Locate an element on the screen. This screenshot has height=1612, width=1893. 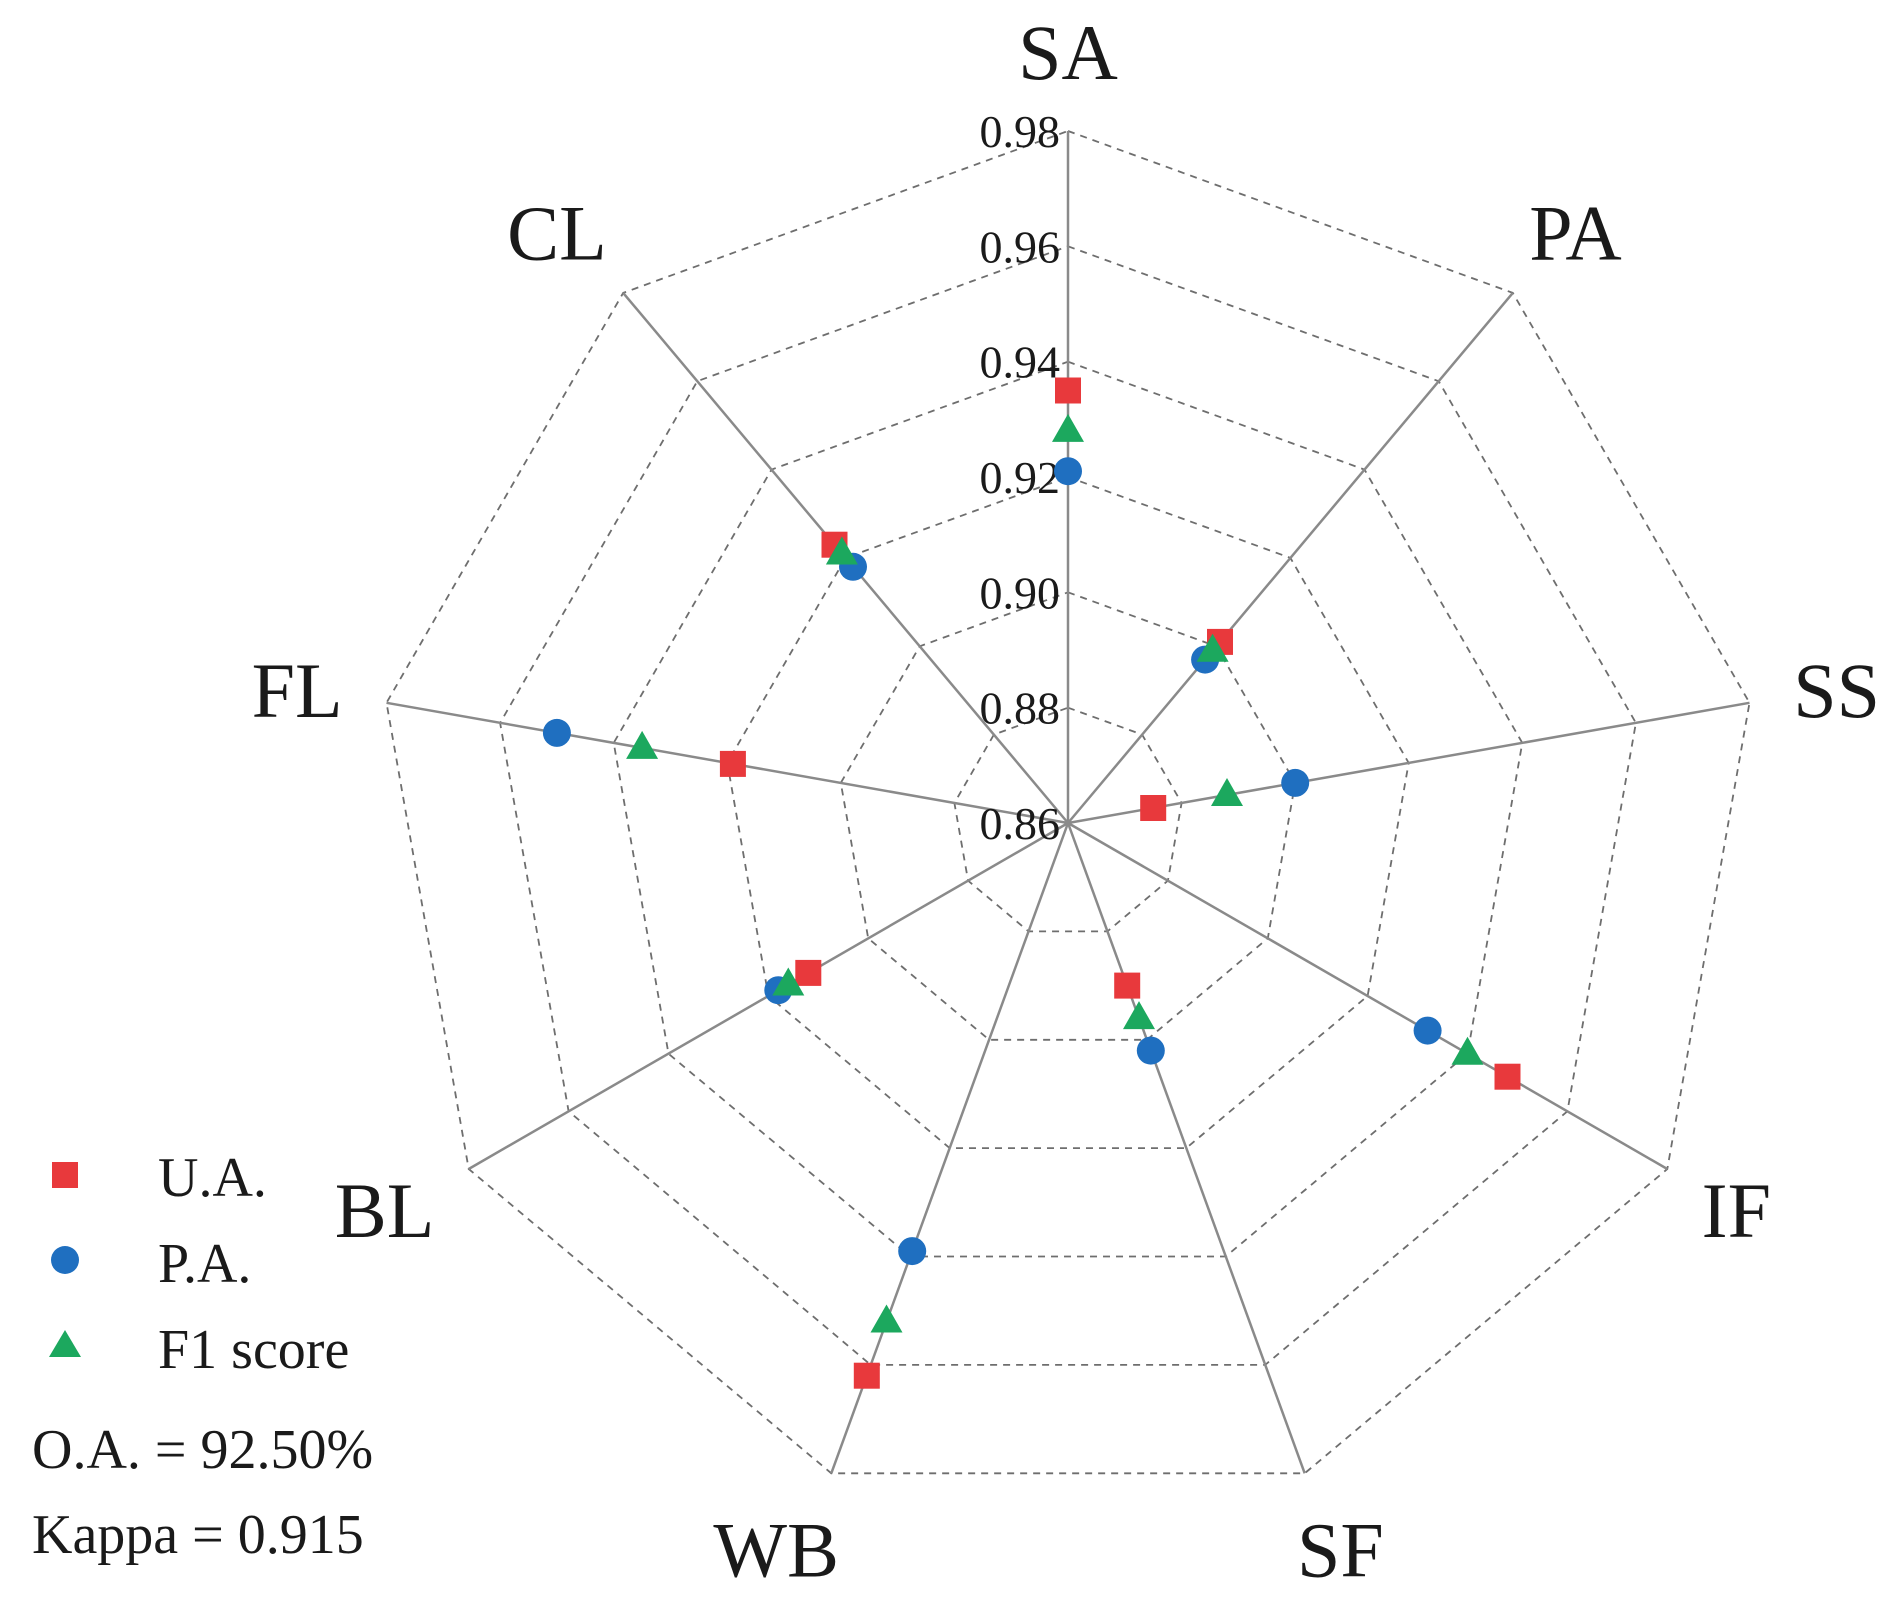
legend-label-pa: P.A. is located at coordinates (204, 1264).